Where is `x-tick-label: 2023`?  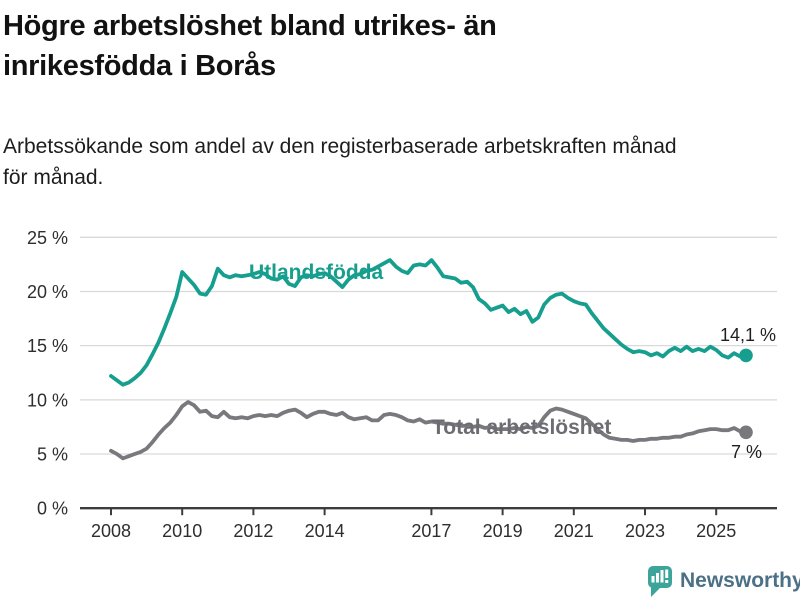 x-tick-label: 2023 is located at coordinates (645, 531).